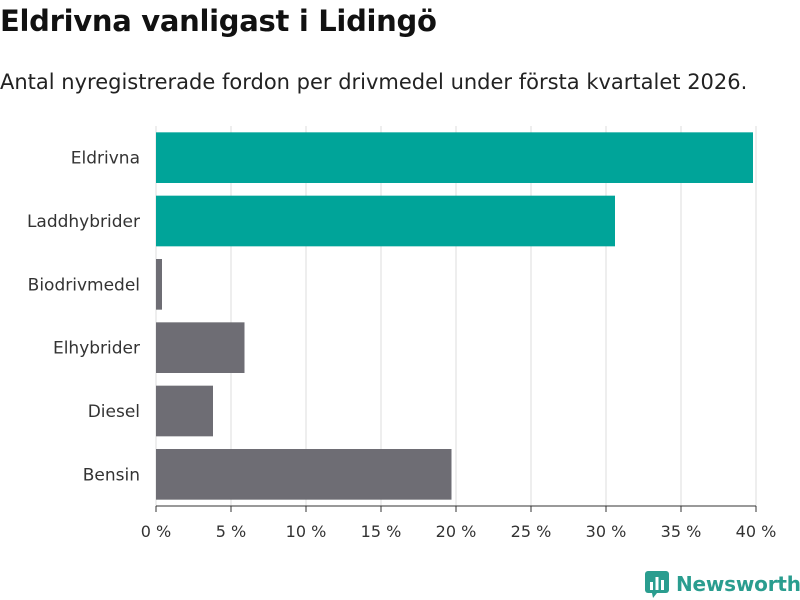 The image size is (800, 600). I want to click on x-tick-label: 25 %, so click(531, 531).